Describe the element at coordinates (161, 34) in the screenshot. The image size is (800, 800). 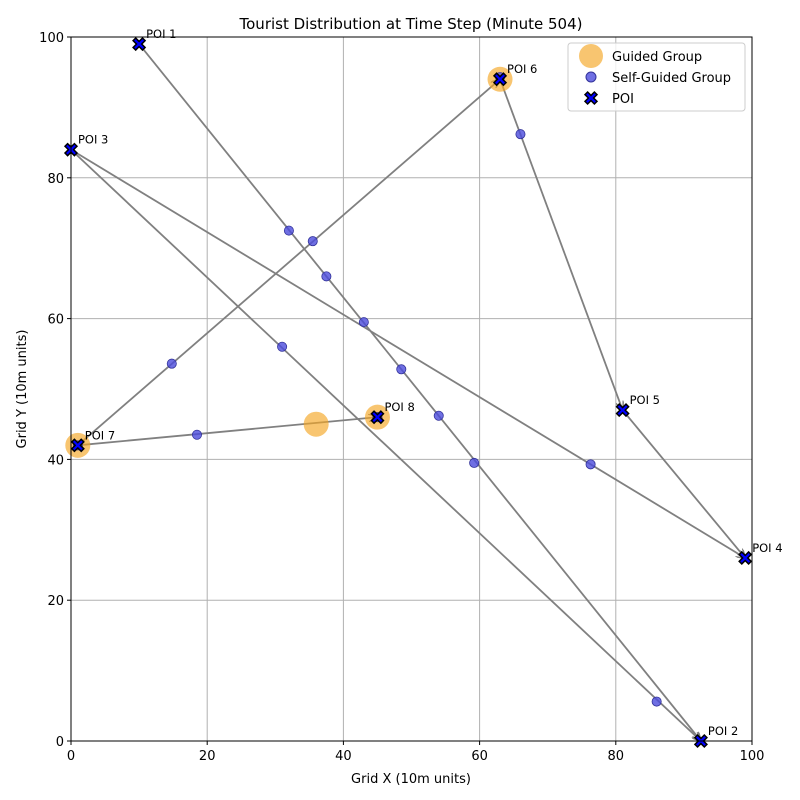
I see `poi-label: POI 1` at that location.